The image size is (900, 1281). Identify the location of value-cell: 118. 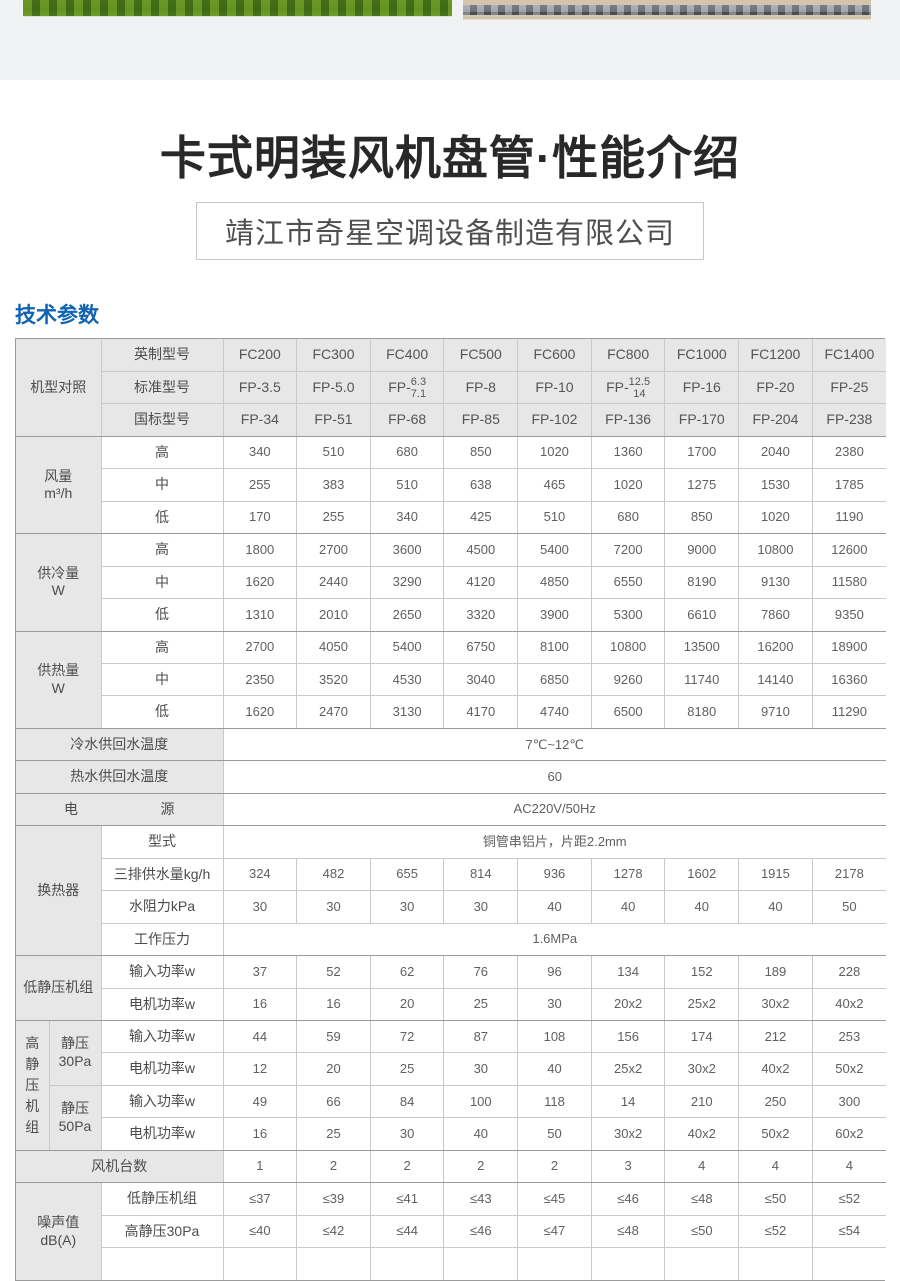
(554, 1101).